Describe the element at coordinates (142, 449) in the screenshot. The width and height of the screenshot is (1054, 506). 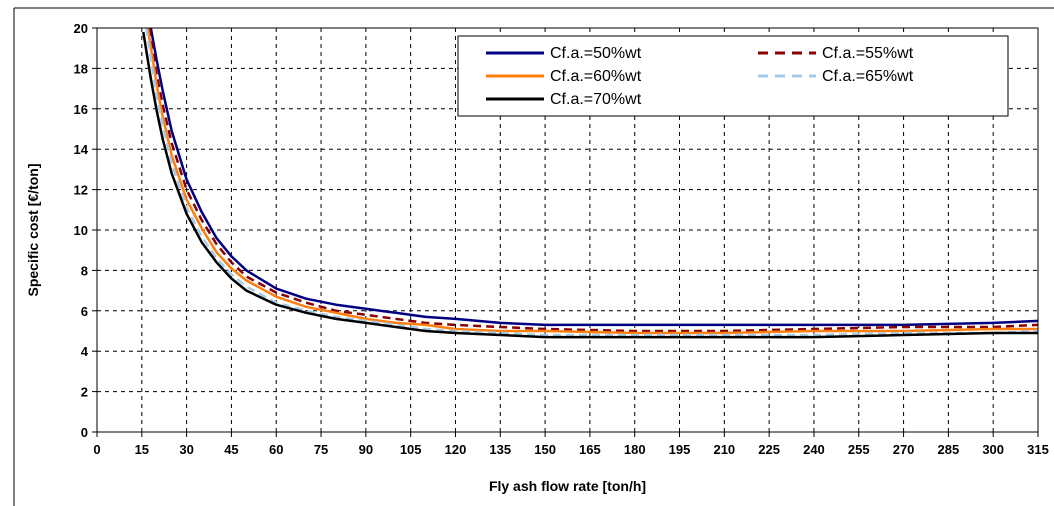
I see `x-tick-label: 15` at that location.